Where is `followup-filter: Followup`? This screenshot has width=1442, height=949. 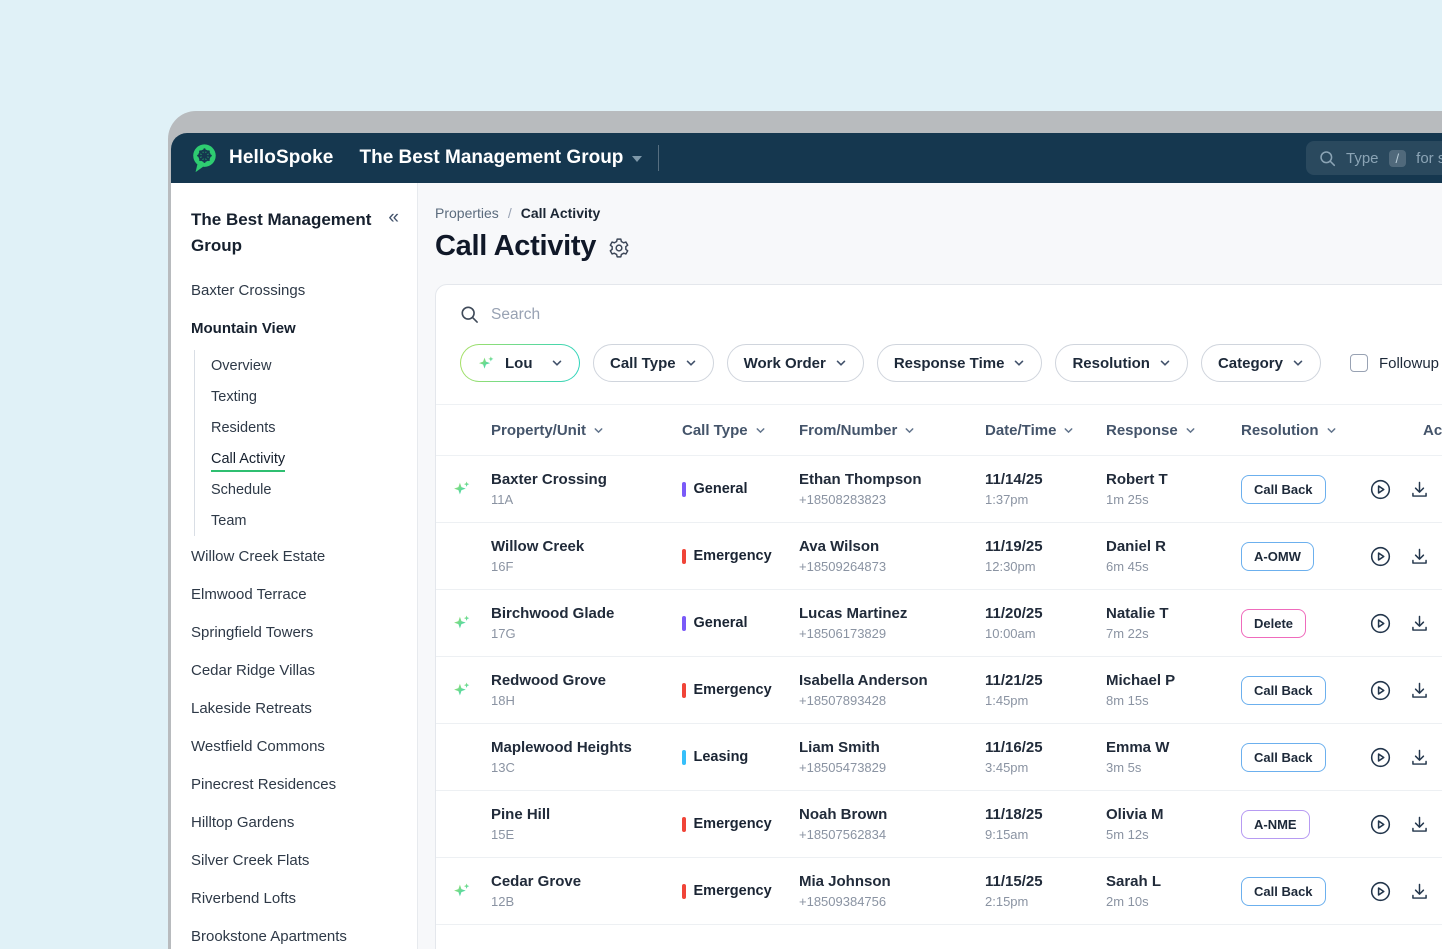
followup-filter: Followup is located at coordinates (1394, 363).